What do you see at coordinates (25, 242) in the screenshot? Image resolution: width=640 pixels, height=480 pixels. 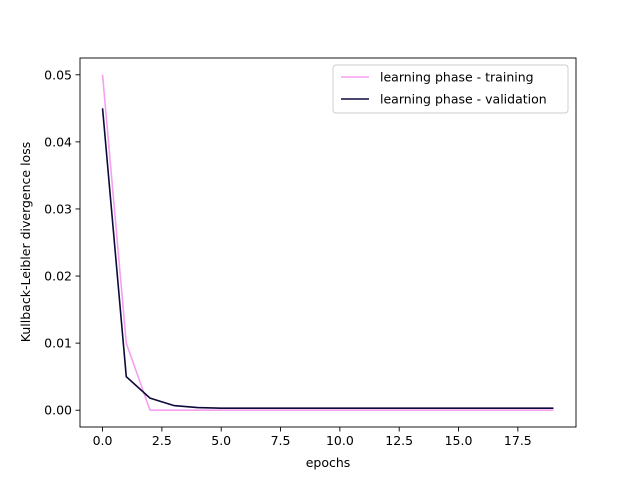 I see `y-axis-label: Kullback-Leibler divergence loss` at bounding box center [25, 242].